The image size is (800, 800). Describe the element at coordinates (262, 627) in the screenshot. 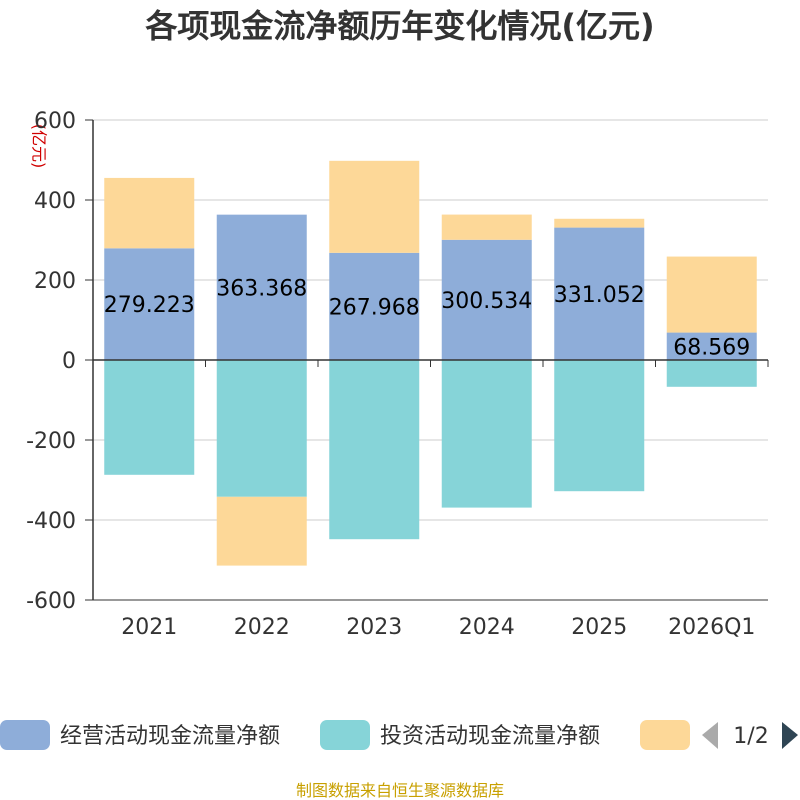

I see `x-tick-label-2022: 2022` at that location.